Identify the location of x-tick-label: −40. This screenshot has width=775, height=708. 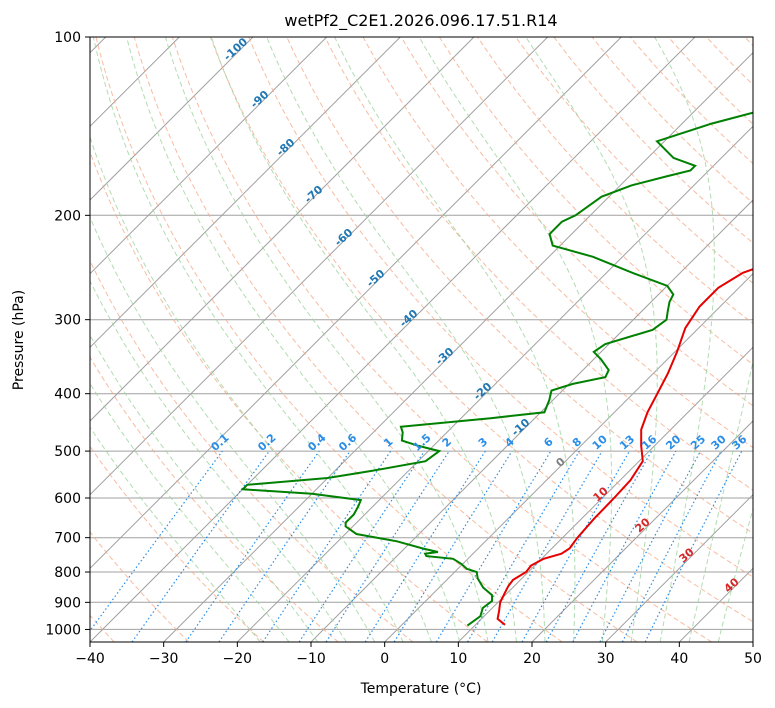
(90, 659).